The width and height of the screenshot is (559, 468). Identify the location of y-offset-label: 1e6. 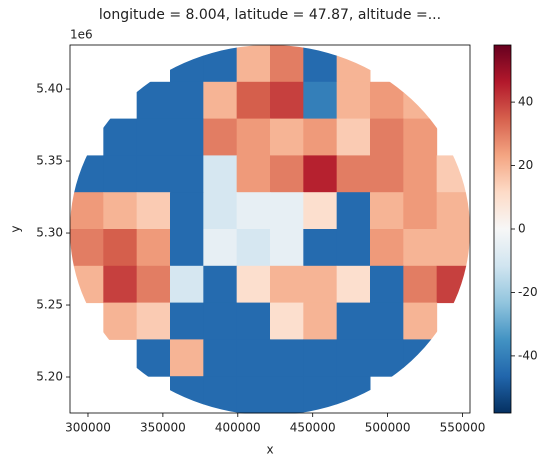
(81, 35).